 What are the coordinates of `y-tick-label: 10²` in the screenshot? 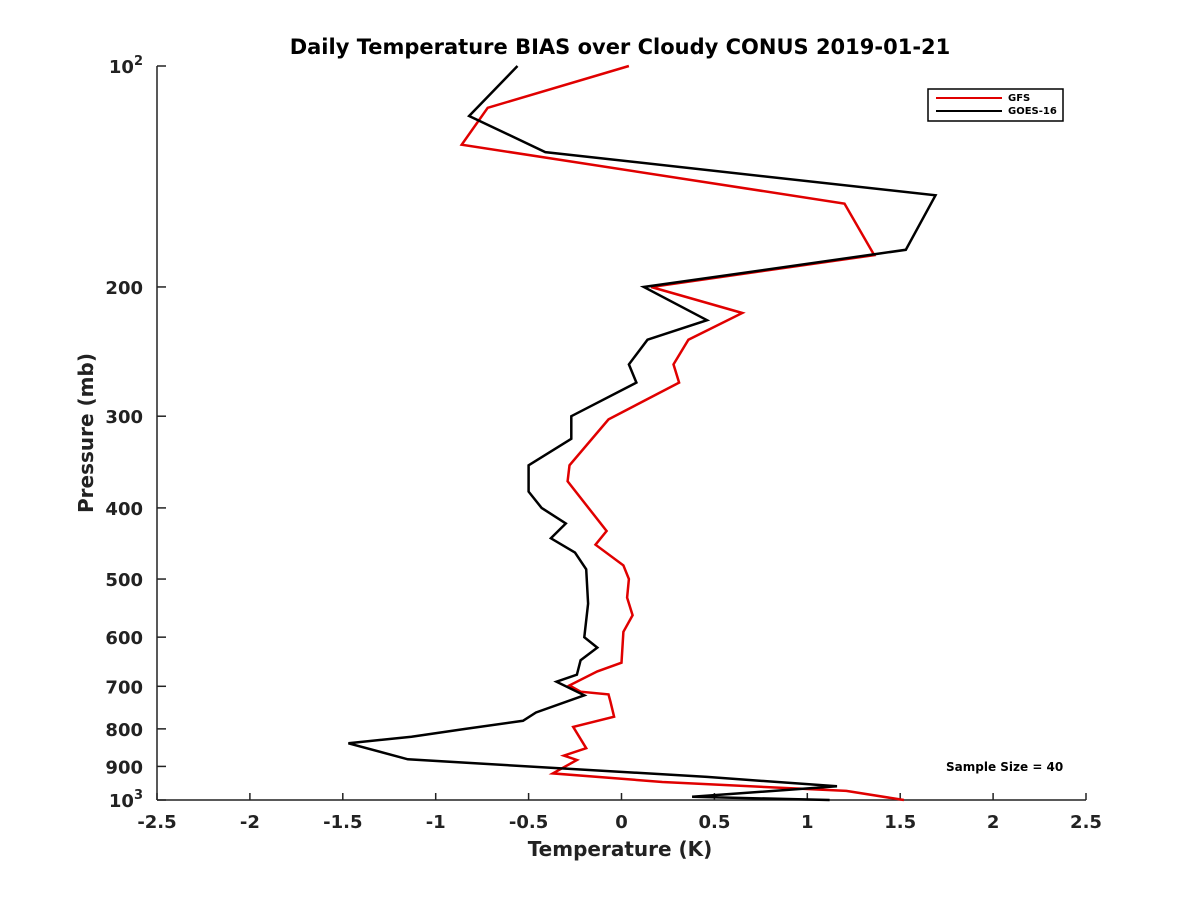 It's located at (126, 66).